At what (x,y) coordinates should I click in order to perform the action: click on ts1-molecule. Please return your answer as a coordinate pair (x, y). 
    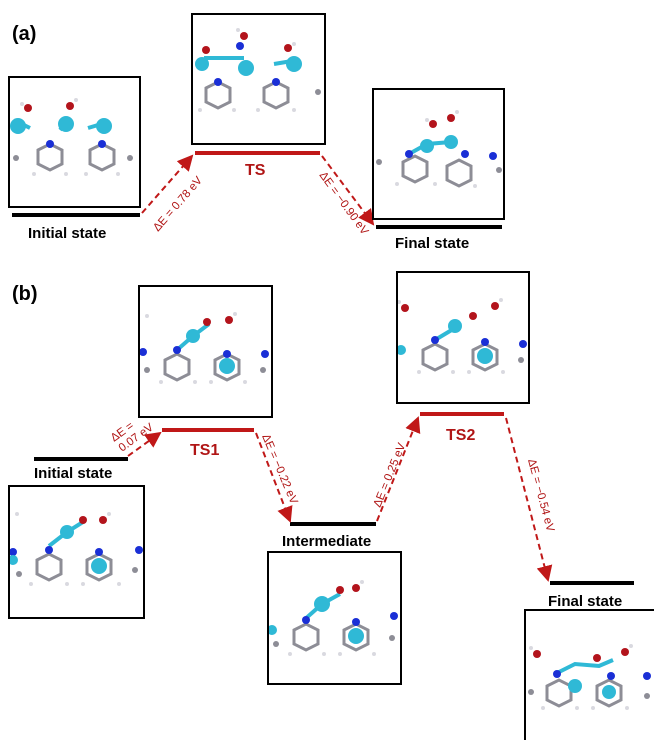
    Looking at the image, I should click on (204, 348).